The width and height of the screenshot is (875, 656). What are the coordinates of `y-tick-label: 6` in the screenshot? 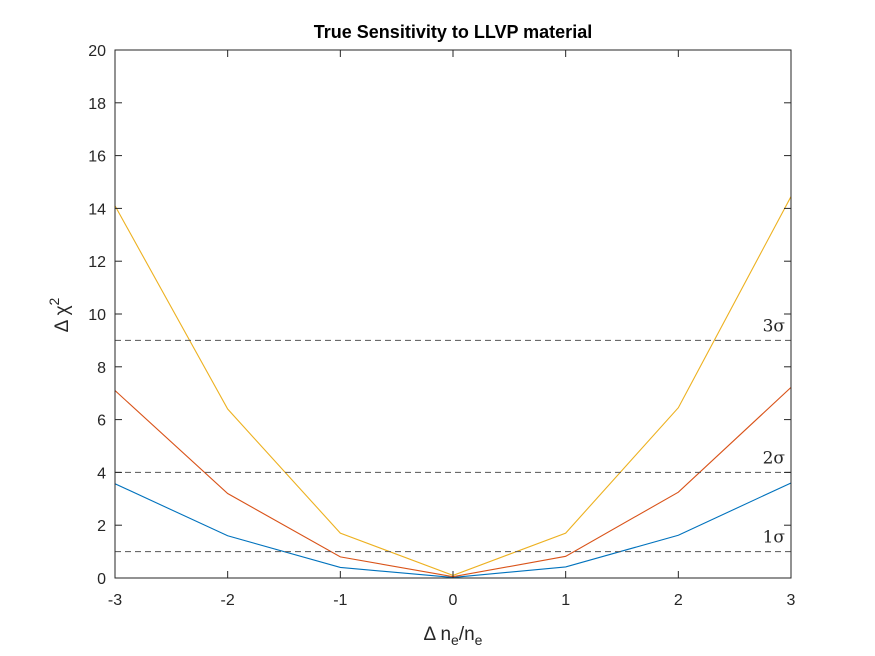 It's located at (101, 421).